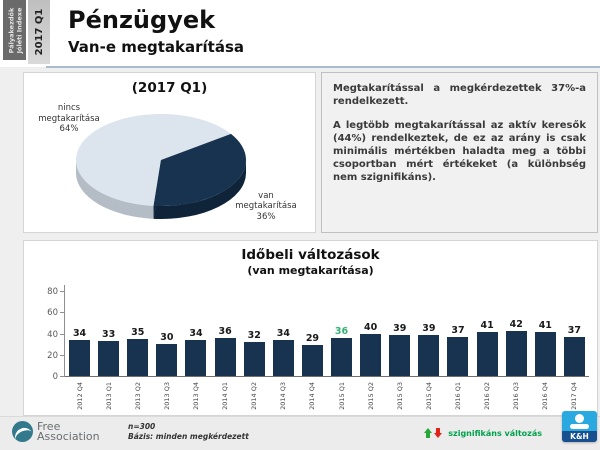  What do you see at coordinates (487, 396) in the screenshot?
I see `x-axis-label: 2016 Q2` at bounding box center [487, 396].